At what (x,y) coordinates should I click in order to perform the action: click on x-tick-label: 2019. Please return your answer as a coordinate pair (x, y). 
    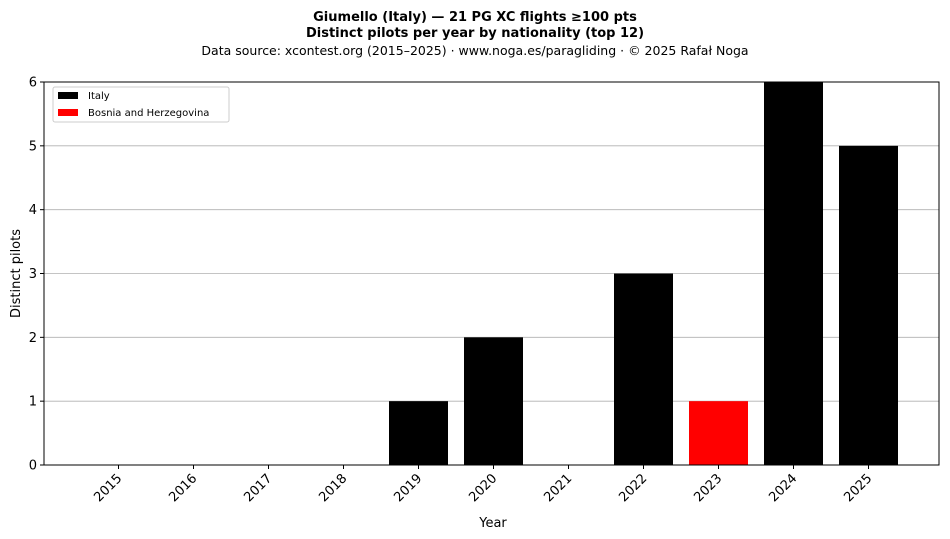
    Looking at the image, I should click on (408, 488).